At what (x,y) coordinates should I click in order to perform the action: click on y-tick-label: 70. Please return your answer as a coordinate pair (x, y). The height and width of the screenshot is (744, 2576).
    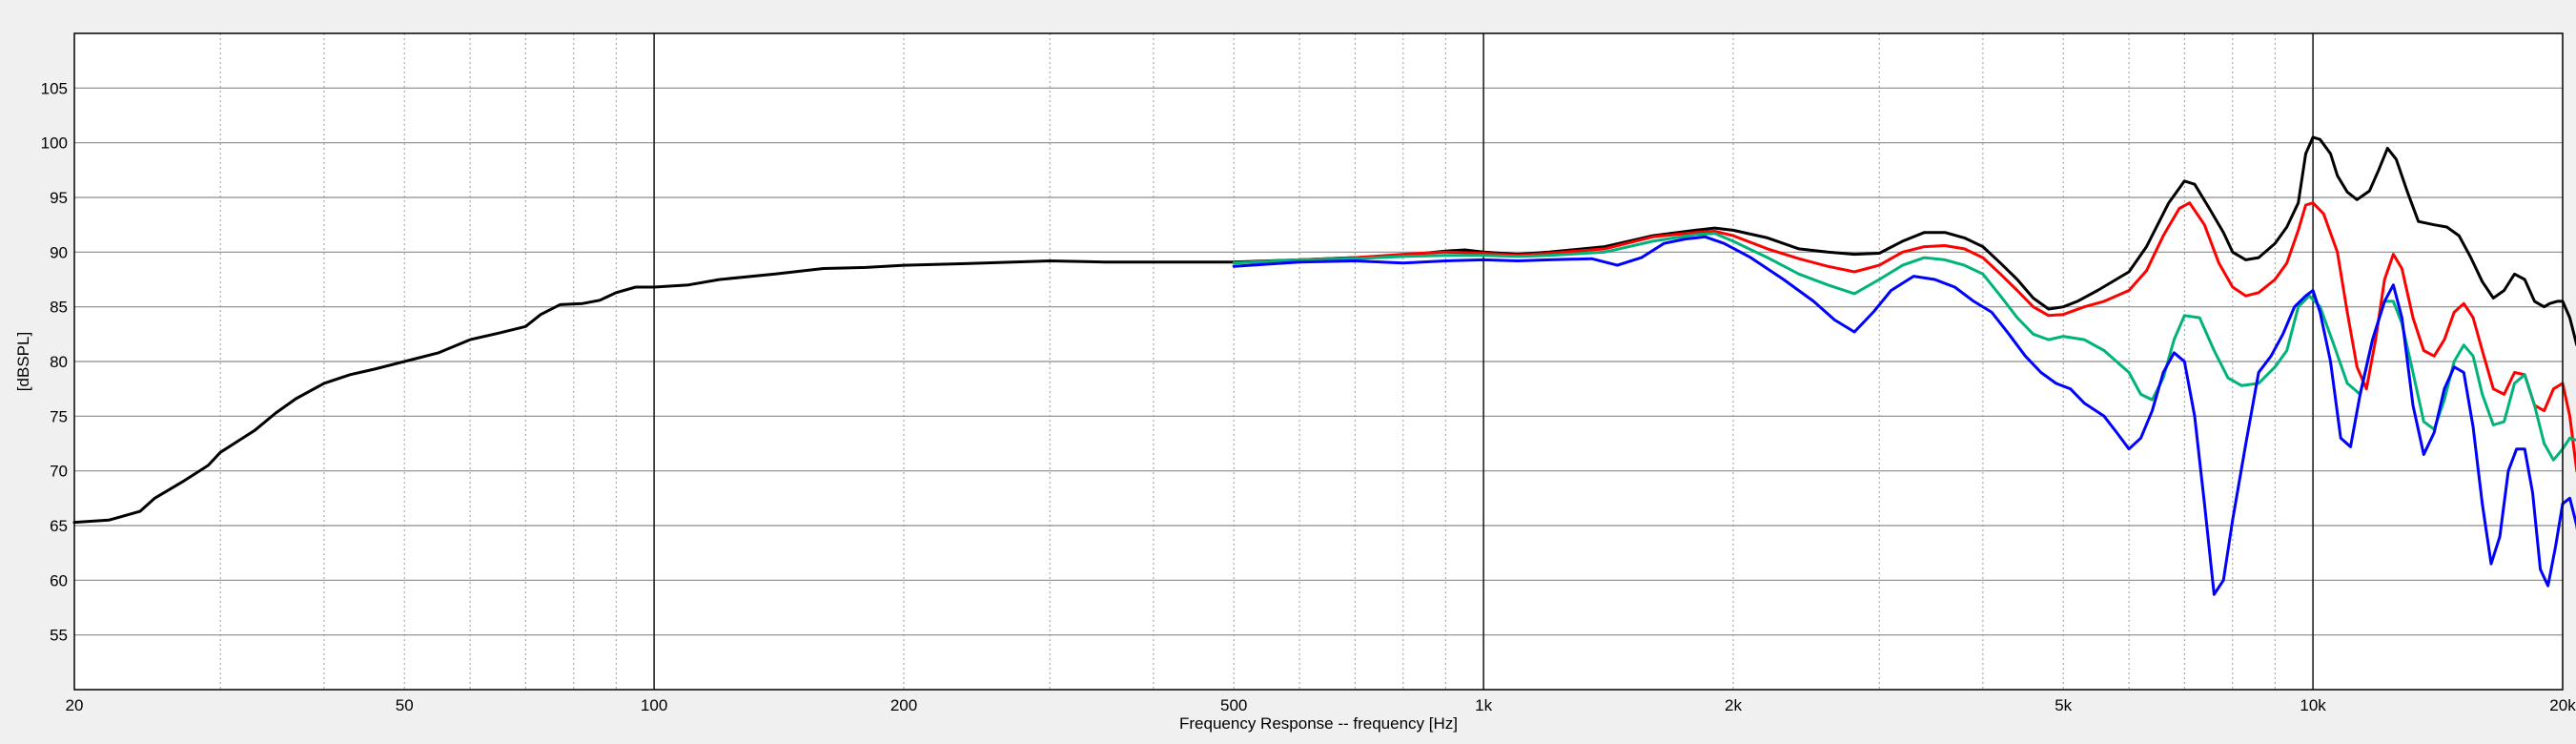
    Looking at the image, I should click on (59, 472).